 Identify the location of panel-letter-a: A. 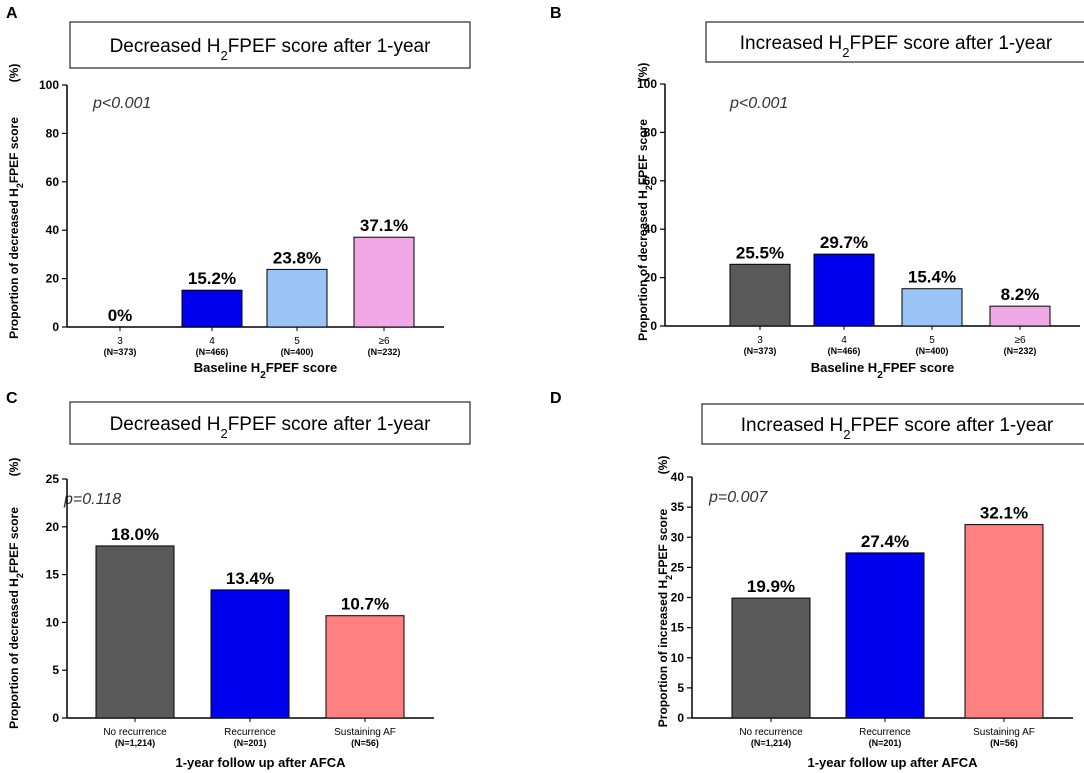
(12, 13).